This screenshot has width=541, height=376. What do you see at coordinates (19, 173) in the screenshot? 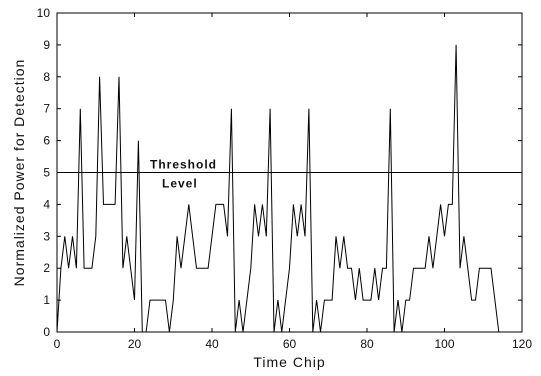
I see `y-axis-label: Normalized Power for Detection` at bounding box center [19, 173].